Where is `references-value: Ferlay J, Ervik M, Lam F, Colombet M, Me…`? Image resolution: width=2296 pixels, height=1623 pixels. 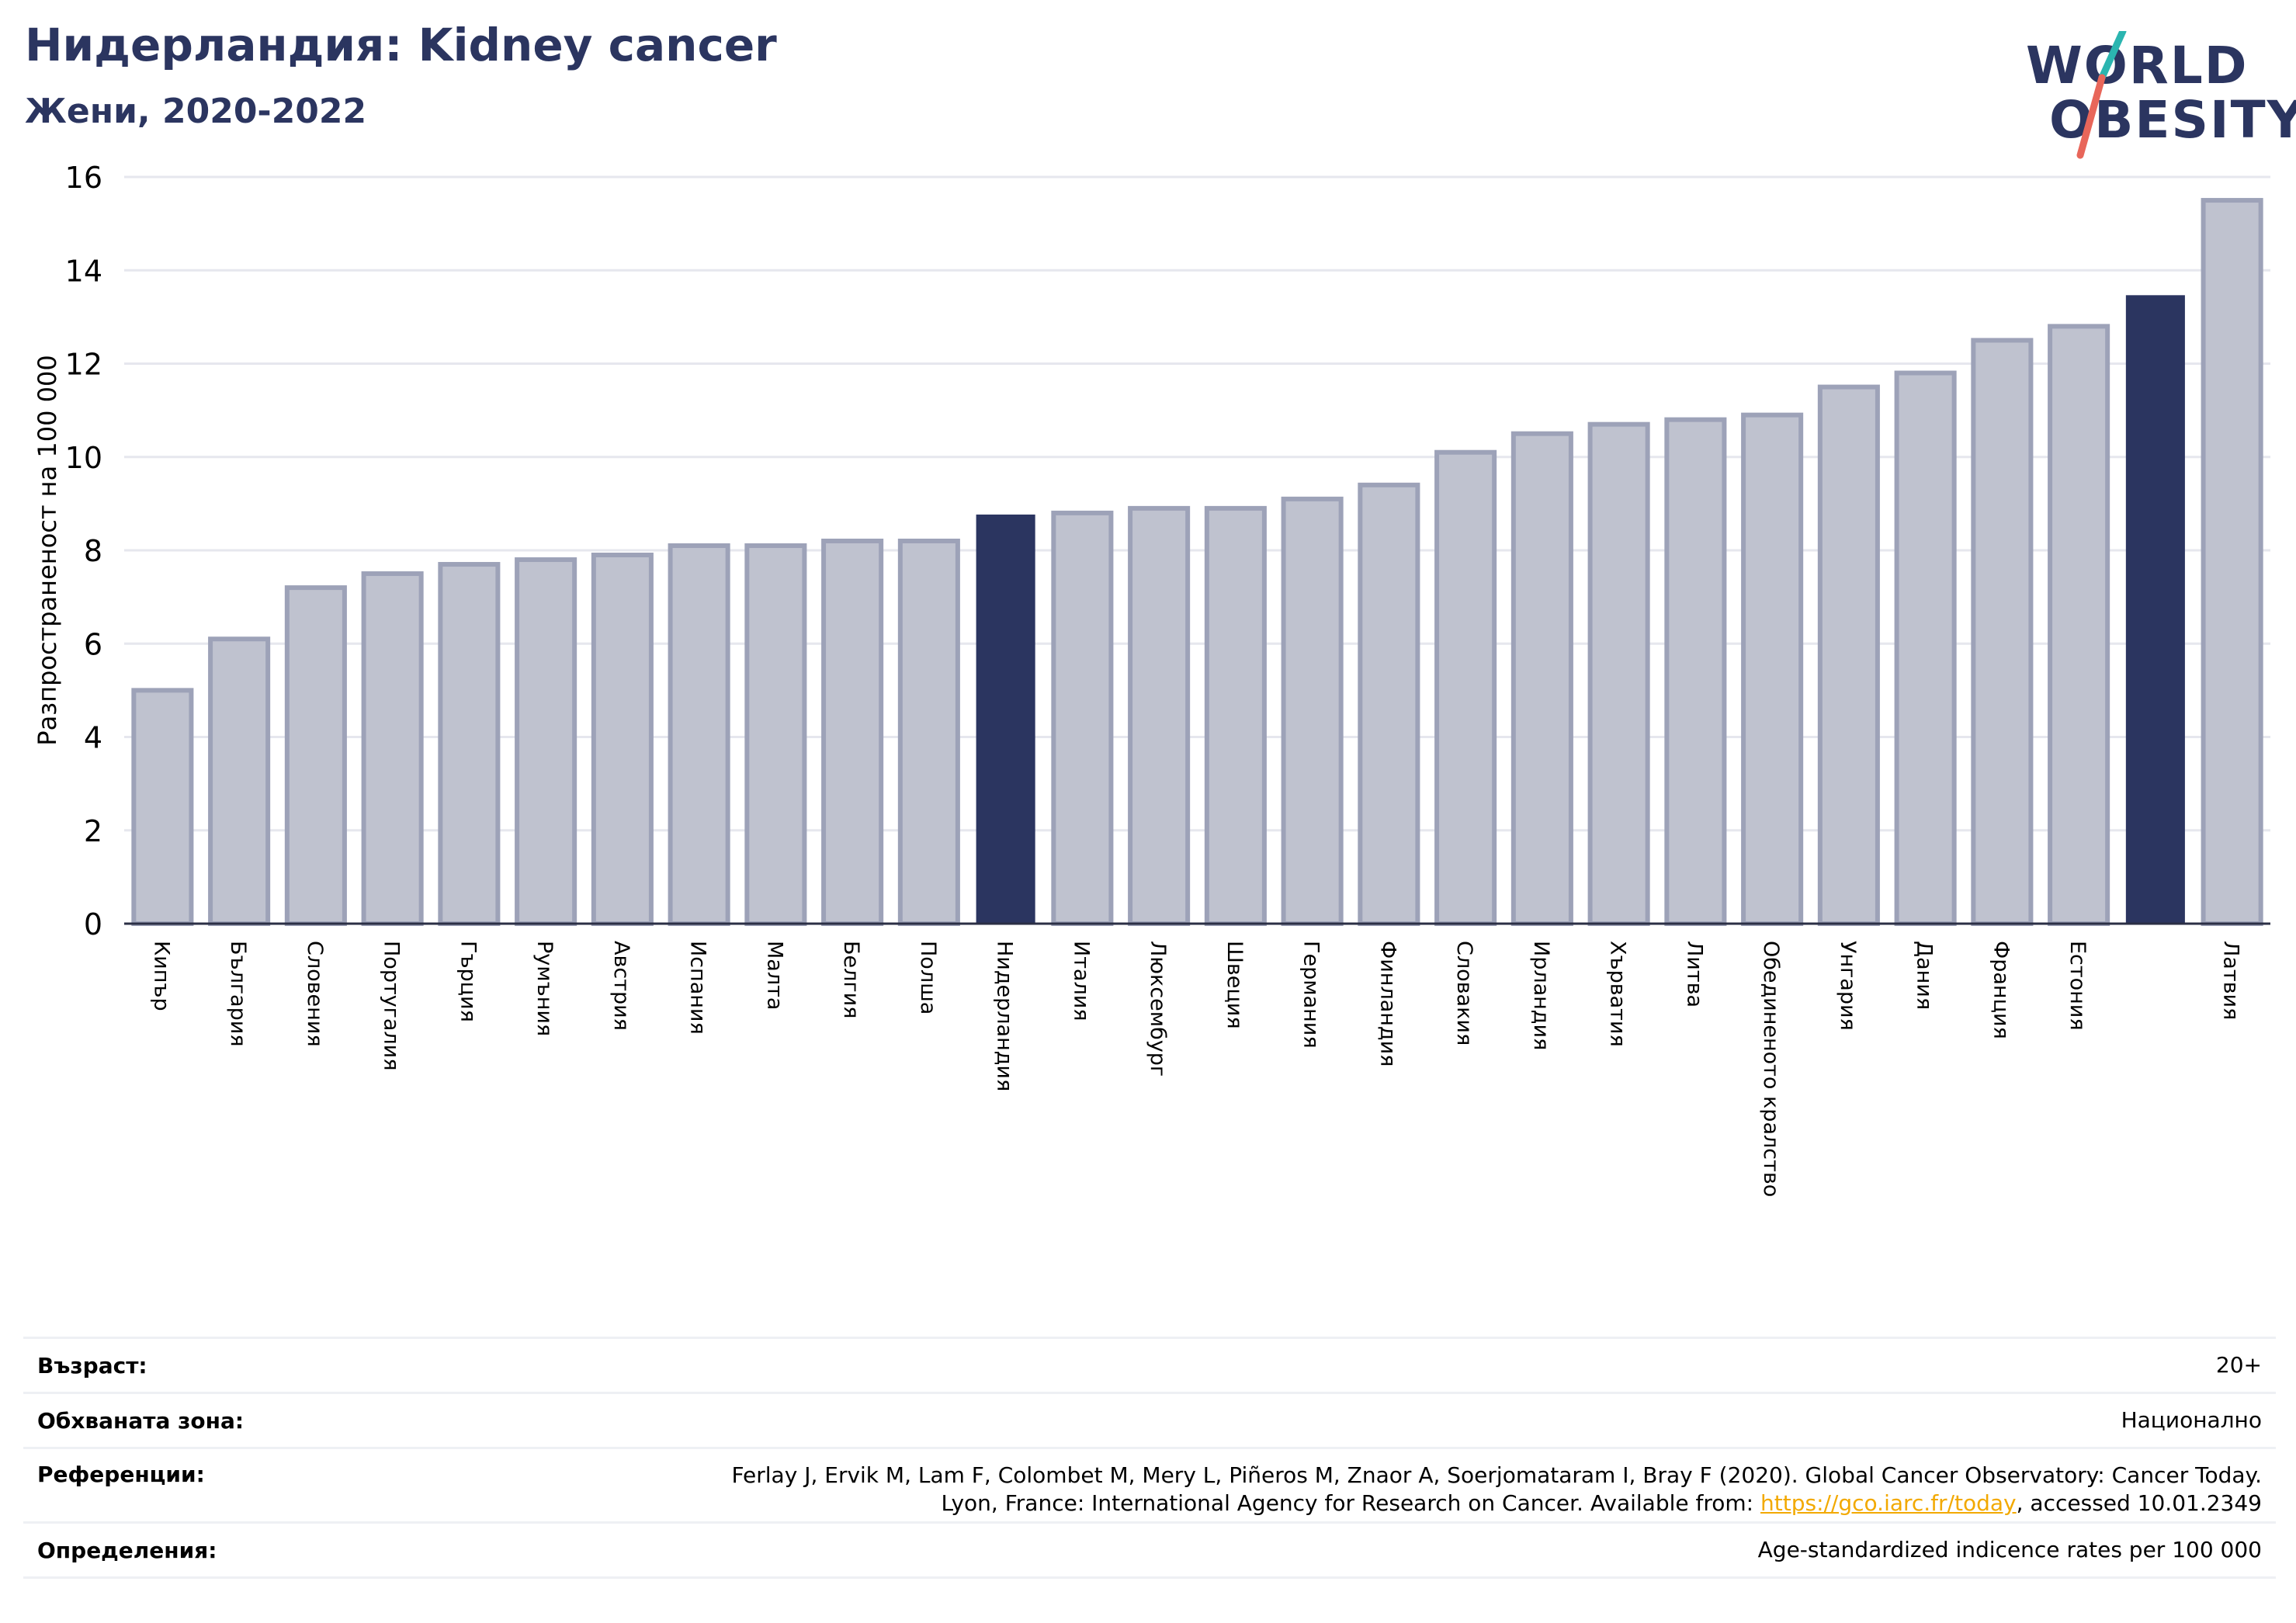
references-value: Ferlay J, Ervik M, Lam F, Colombet M, Me… is located at coordinates (1496, 1489).